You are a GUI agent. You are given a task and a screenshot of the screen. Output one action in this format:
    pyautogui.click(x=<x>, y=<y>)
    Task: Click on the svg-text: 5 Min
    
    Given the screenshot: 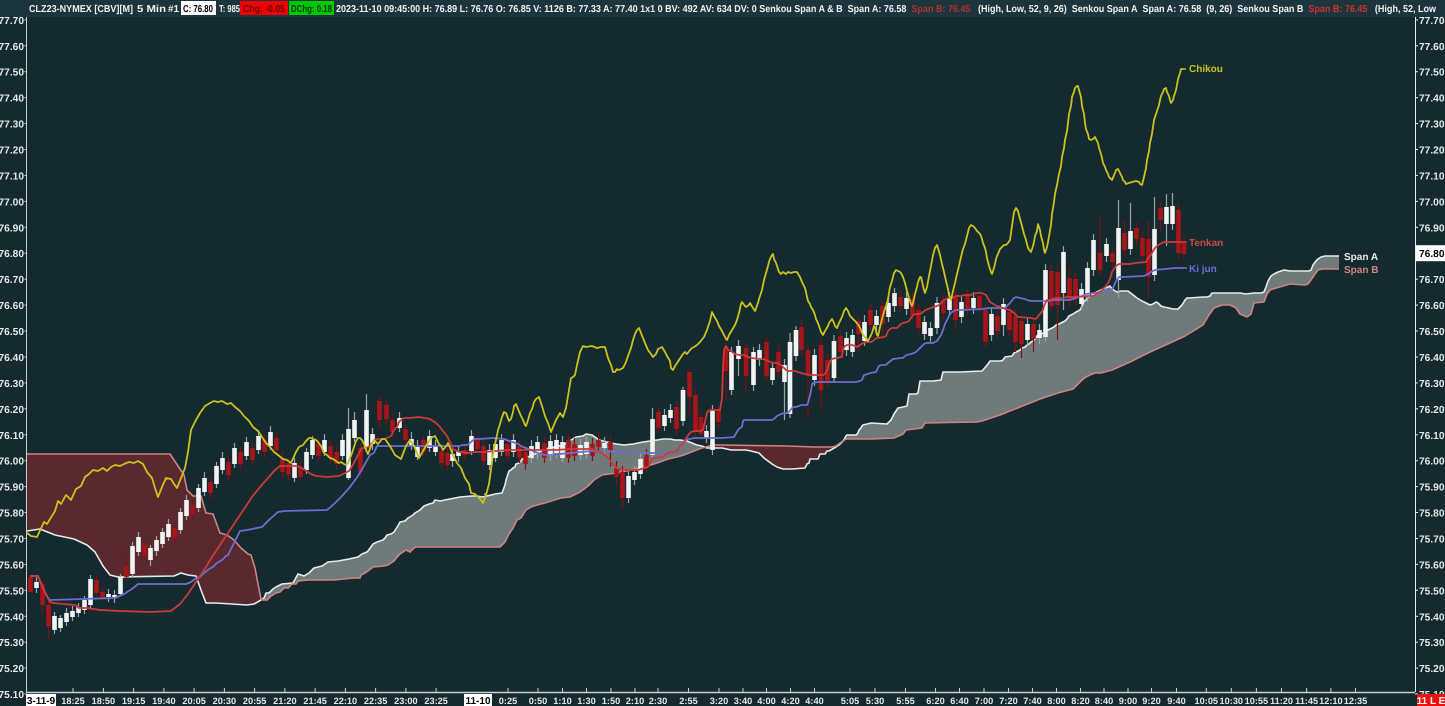 What is the action you would take?
    pyautogui.click(x=151, y=9)
    